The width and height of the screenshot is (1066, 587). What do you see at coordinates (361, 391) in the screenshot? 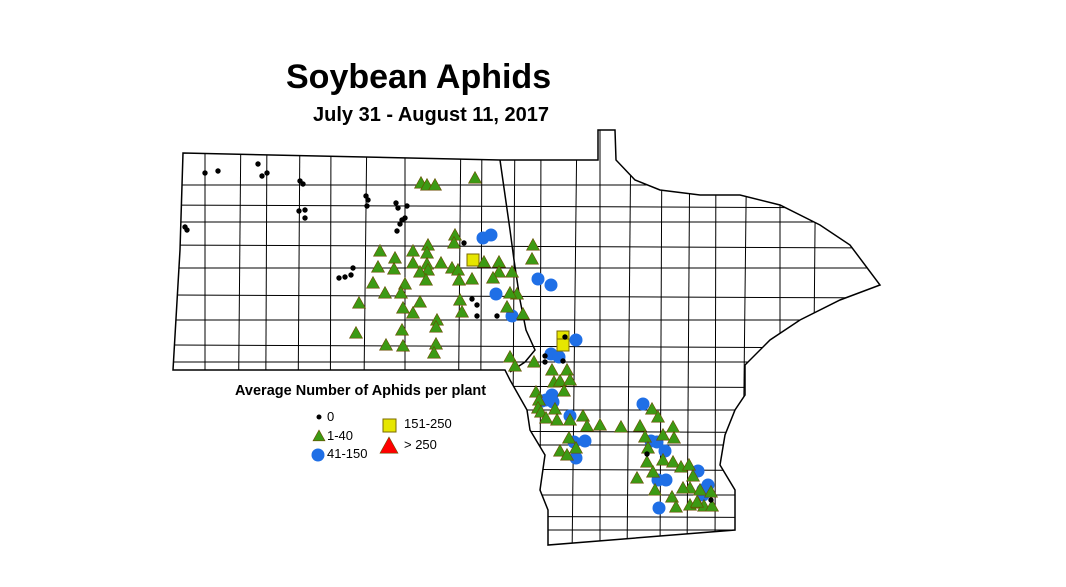
I see `legend-title: Average Number of Aphids per plant` at bounding box center [361, 391].